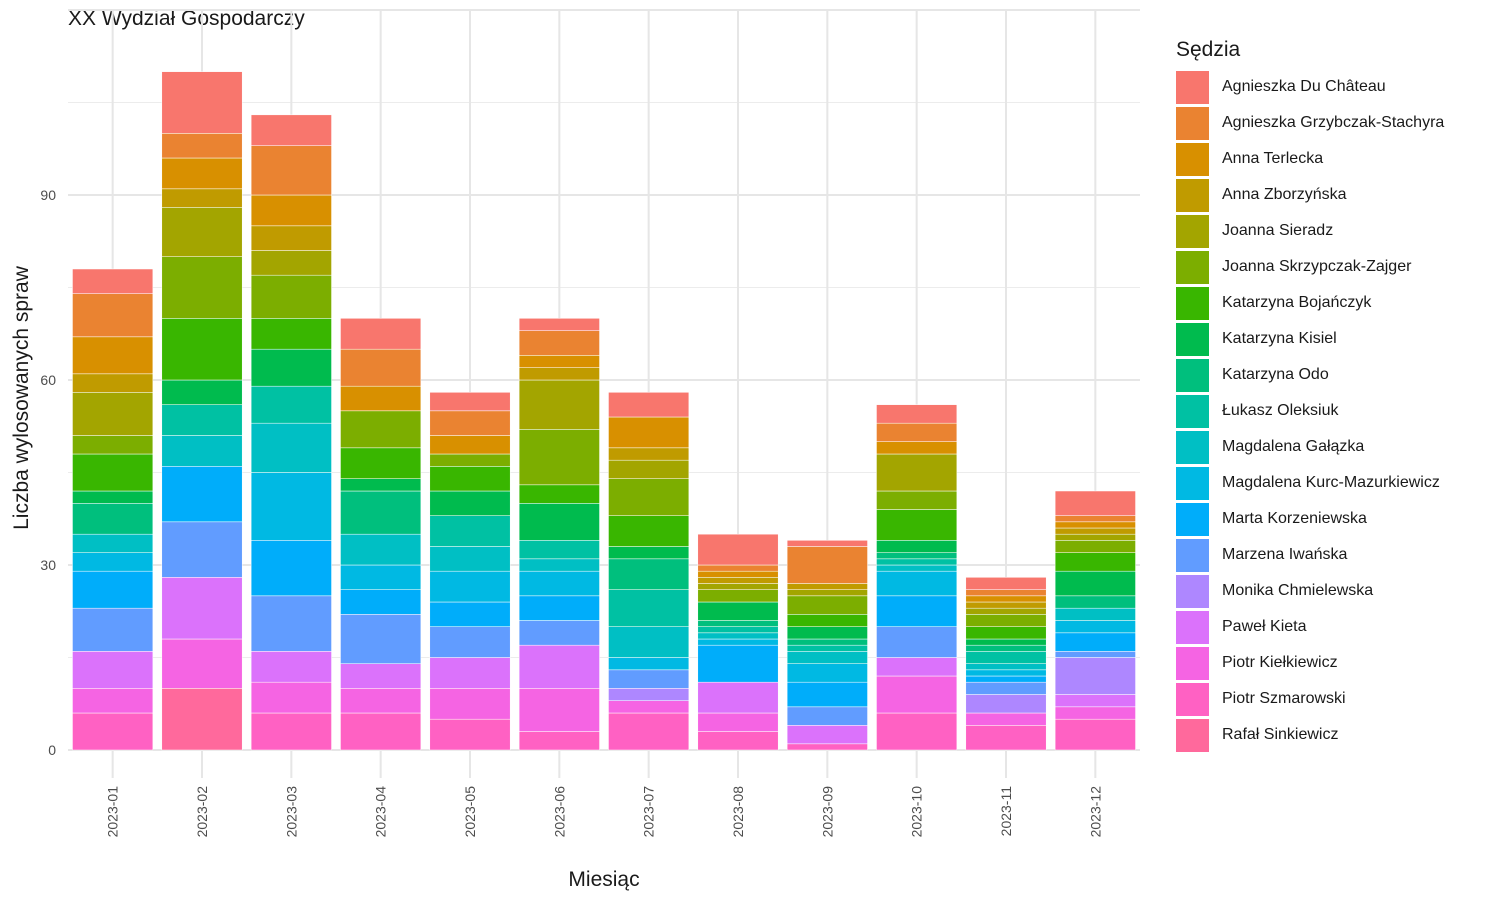 Image resolution: width=1500 pixels, height=900 pixels. Describe the element at coordinates (1284, 194) in the screenshot. I see `legend-label: Anna Zborzyńska` at that location.